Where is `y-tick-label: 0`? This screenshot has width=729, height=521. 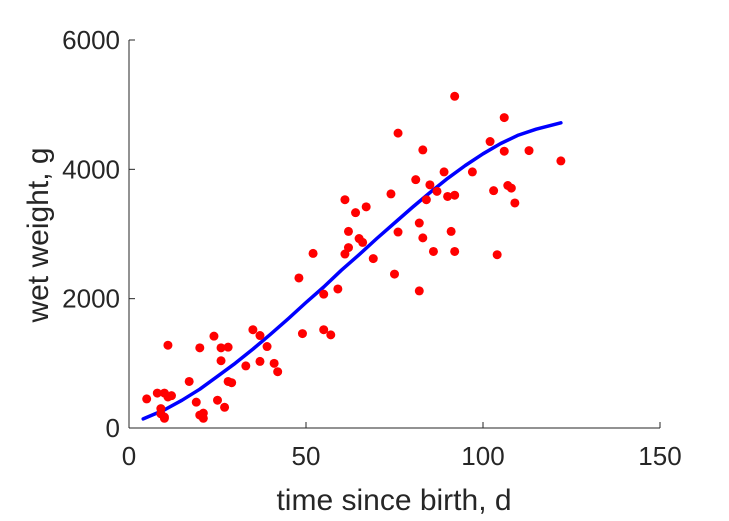
y-tick-label: 0 is located at coordinates (113, 428).